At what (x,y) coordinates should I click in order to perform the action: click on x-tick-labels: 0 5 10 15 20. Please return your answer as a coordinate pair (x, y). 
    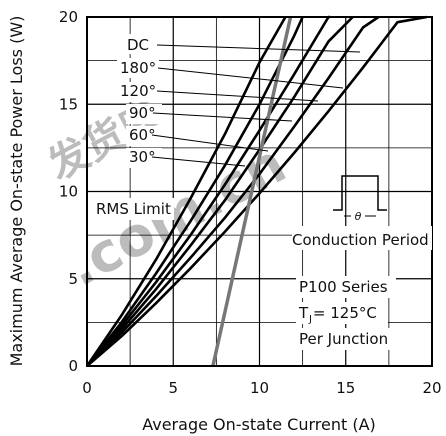
    Looking at the image, I should click on (261, 388).